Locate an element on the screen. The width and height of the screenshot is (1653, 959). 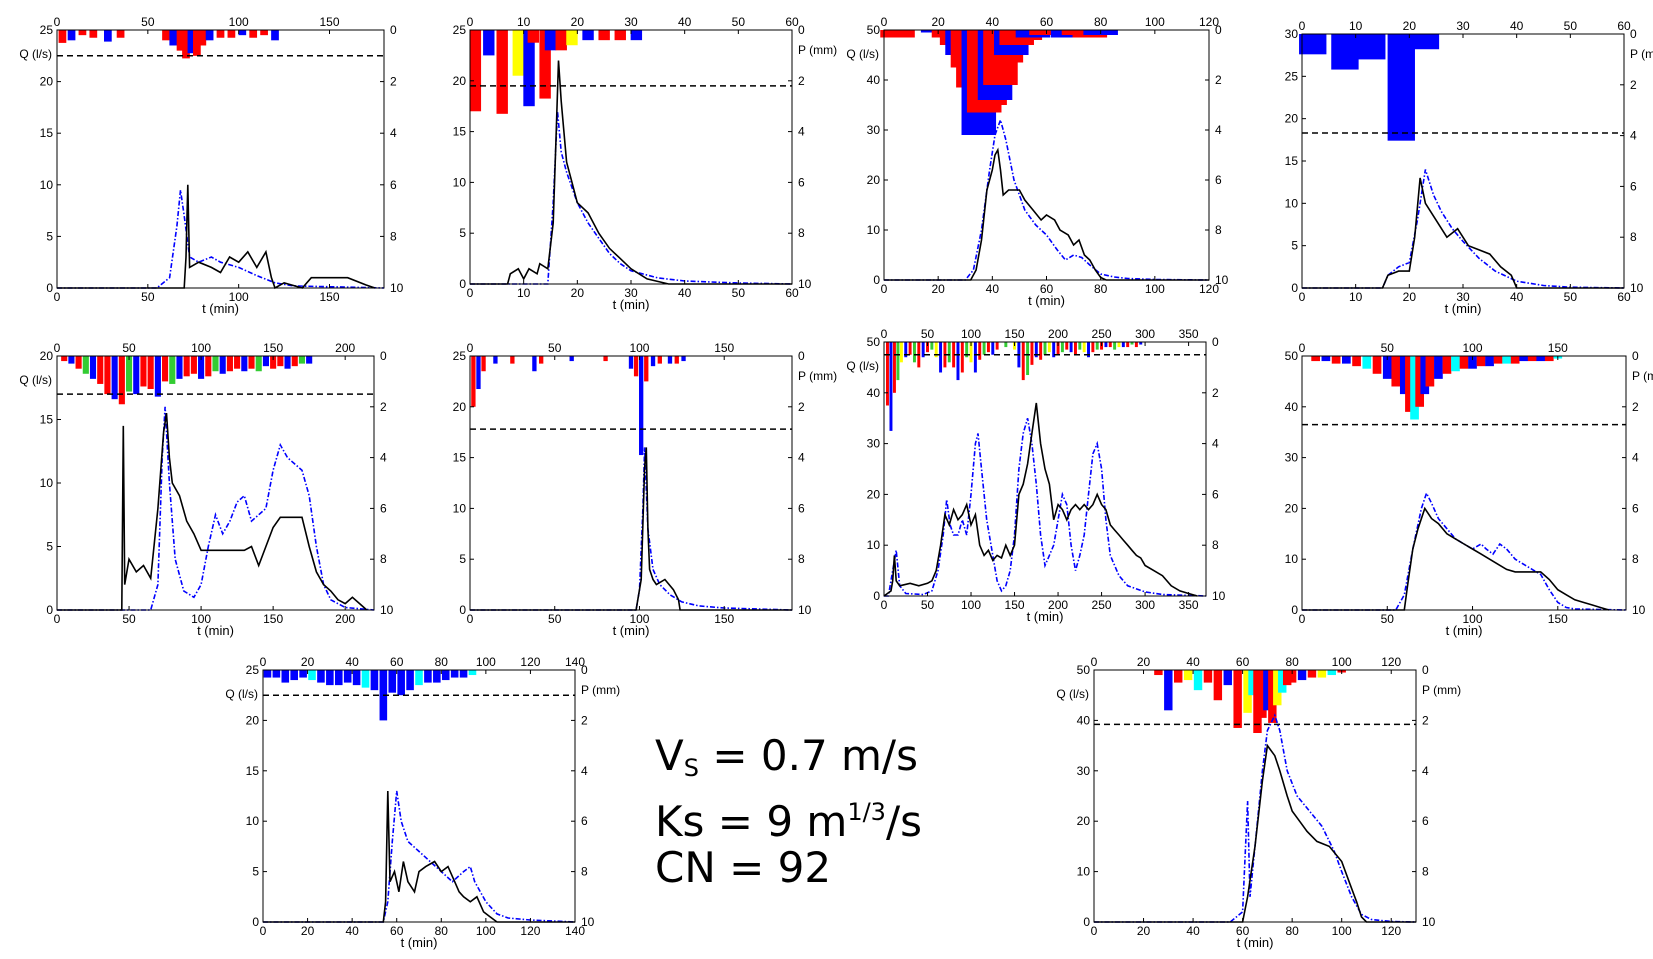
x-tick-label: 140 is located at coordinates (575, 931).